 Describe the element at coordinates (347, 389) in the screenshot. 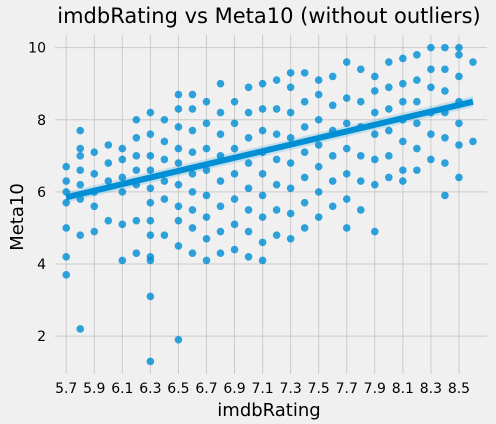

I see `x-tick-label: 7.7` at that location.